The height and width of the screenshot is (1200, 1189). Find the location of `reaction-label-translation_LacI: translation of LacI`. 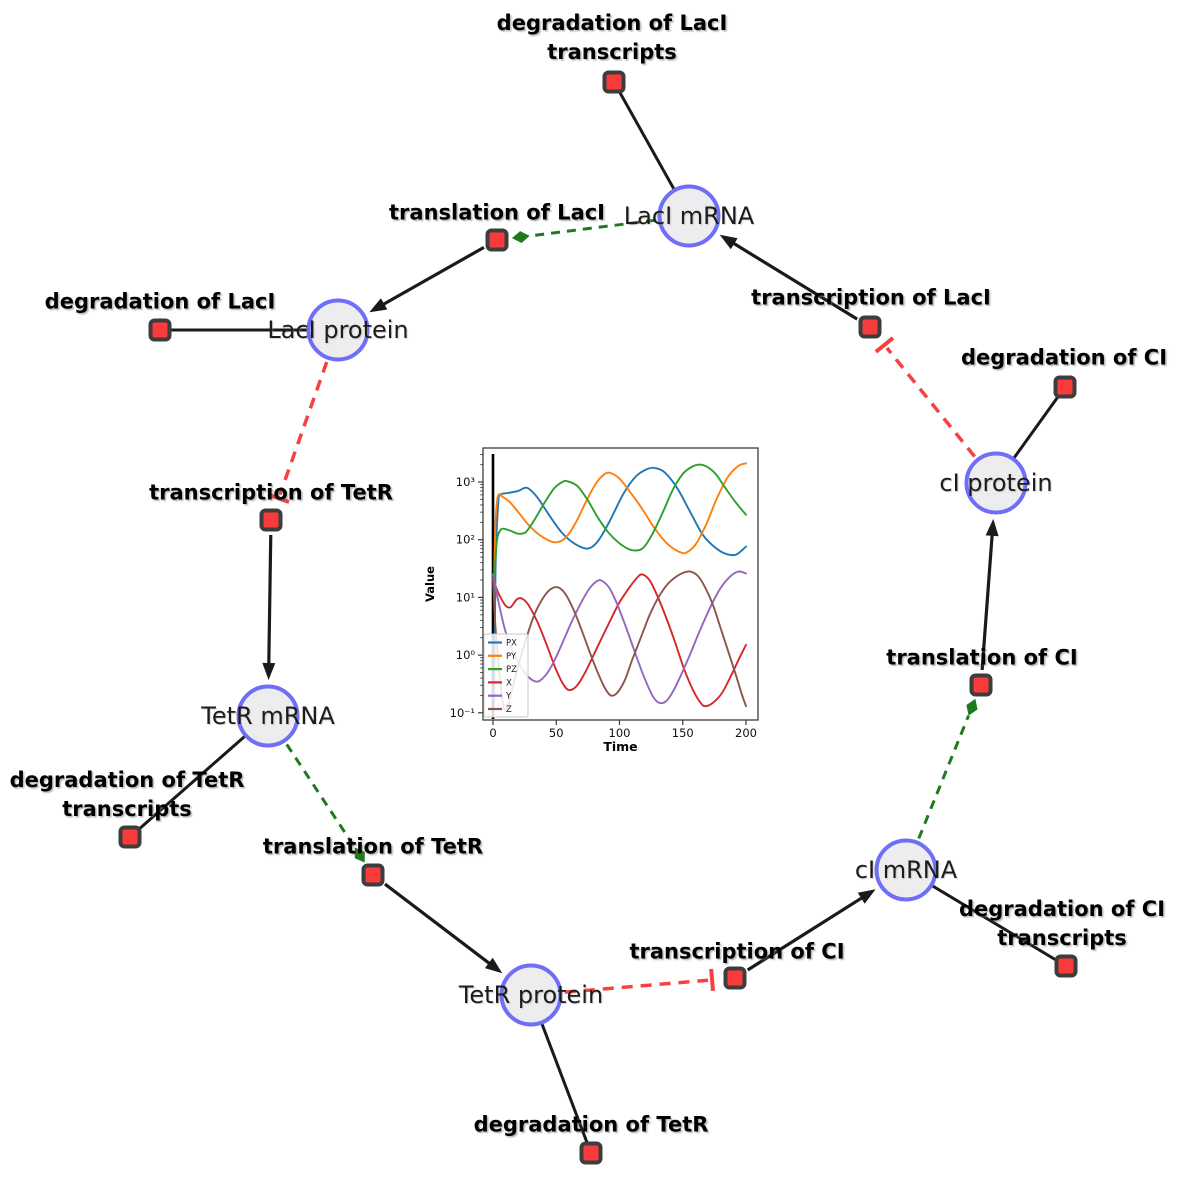

reaction-label-translation_LacI: translation of LacI is located at coordinates (497, 213).